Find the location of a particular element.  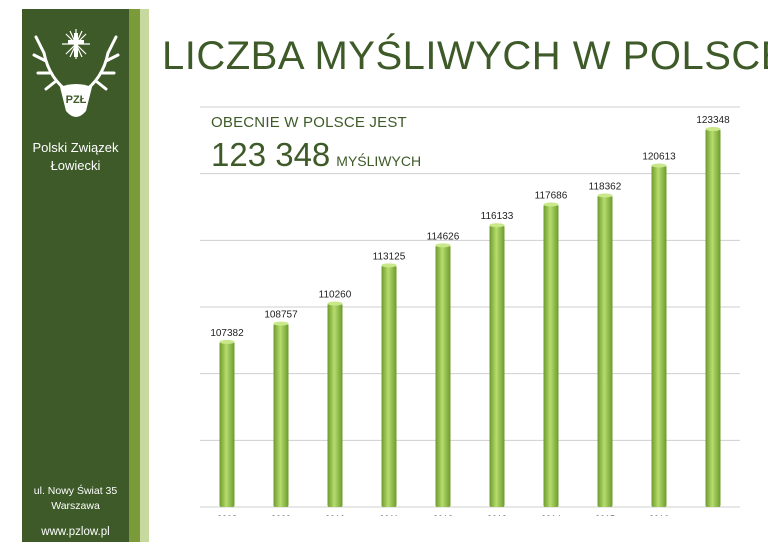

hunter-count: 123 348 is located at coordinates (271, 154).